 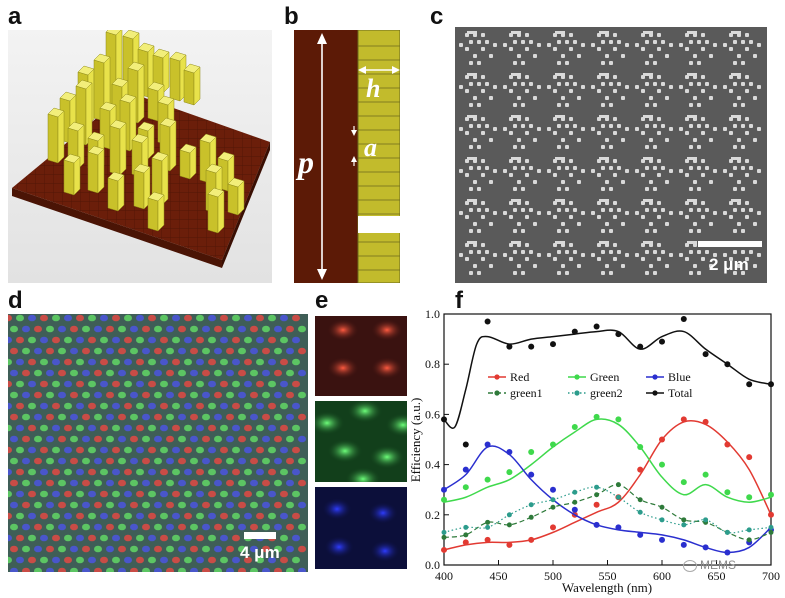 What do you see at coordinates (15, 16) in the screenshot?
I see `panel-label-a: a` at bounding box center [15, 16].